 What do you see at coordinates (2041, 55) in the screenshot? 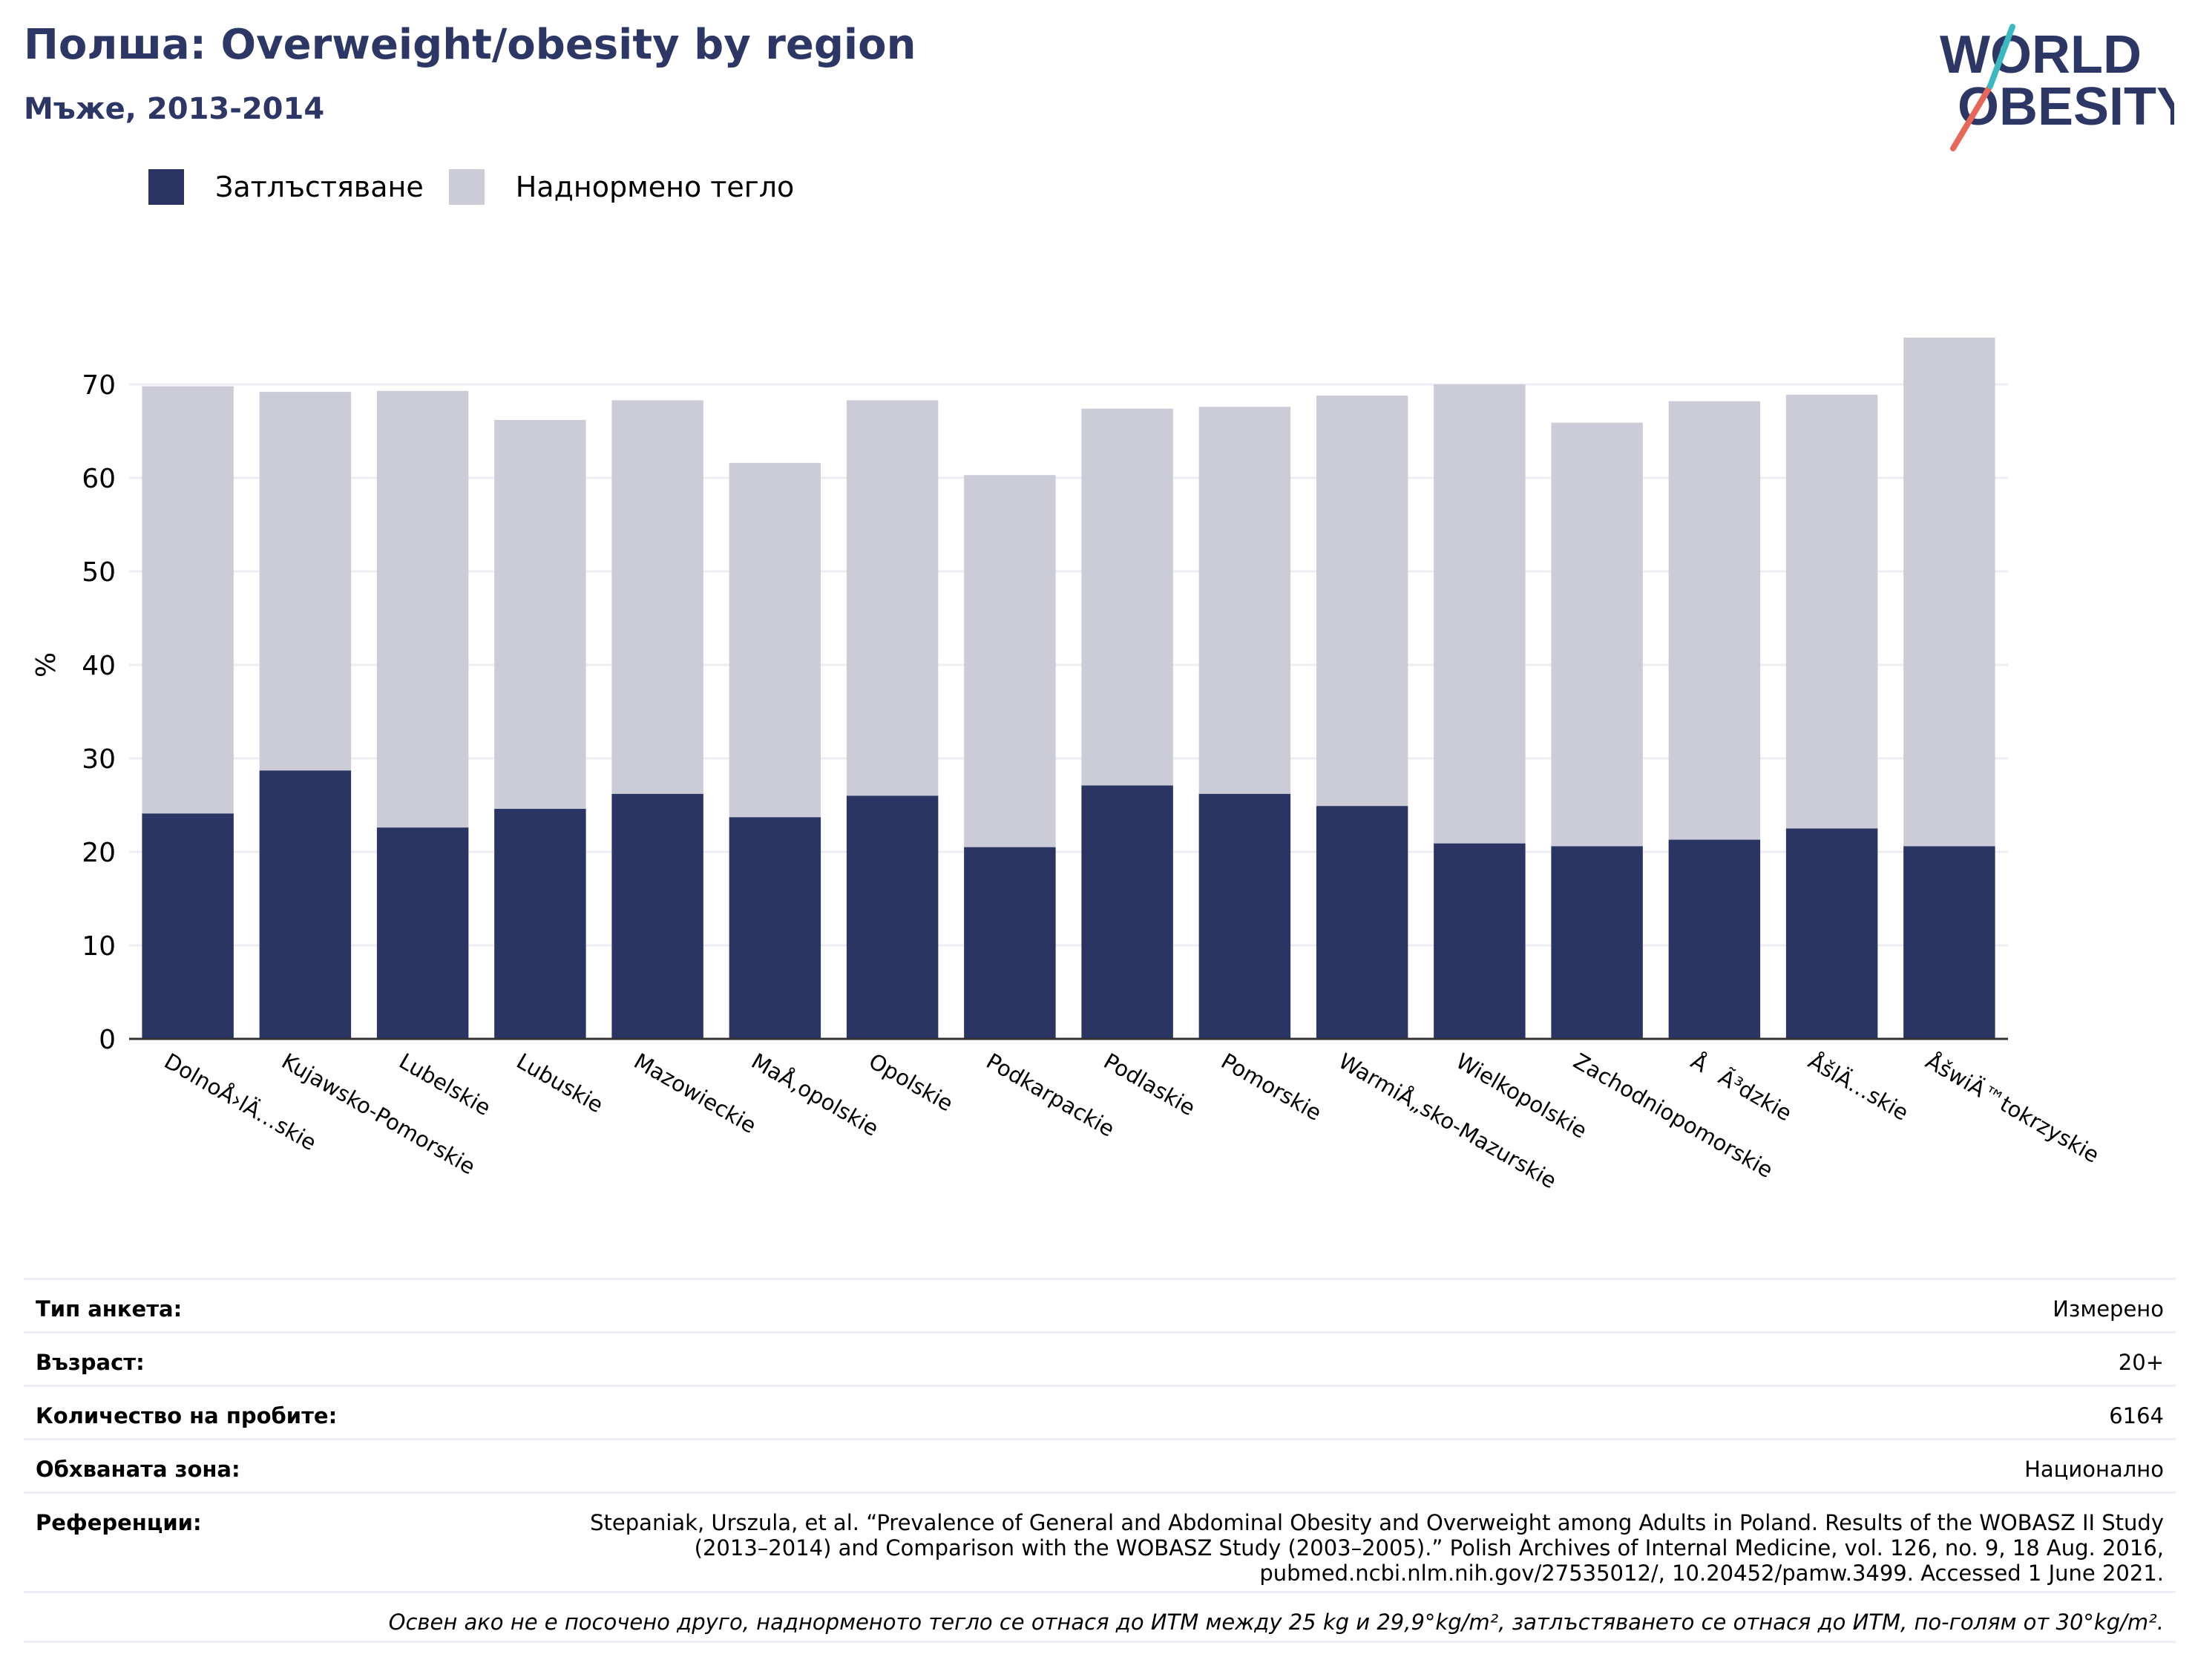
I see `svg-text: WORLD` at bounding box center [2041, 55].